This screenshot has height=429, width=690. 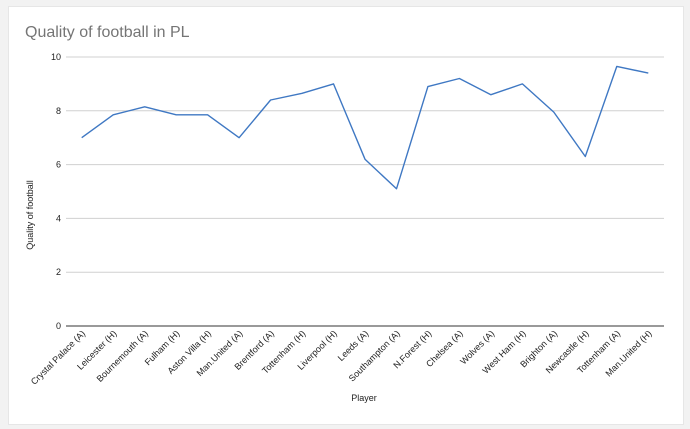 What do you see at coordinates (56, 191) in the screenshot?
I see `y-tick-labels: 0 2 4 6 8 10` at bounding box center [56, 191].